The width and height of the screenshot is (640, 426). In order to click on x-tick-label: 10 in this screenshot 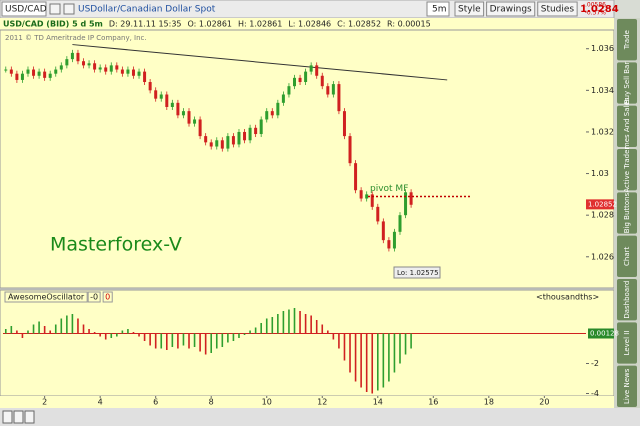, I will do `click(267, 402)`.